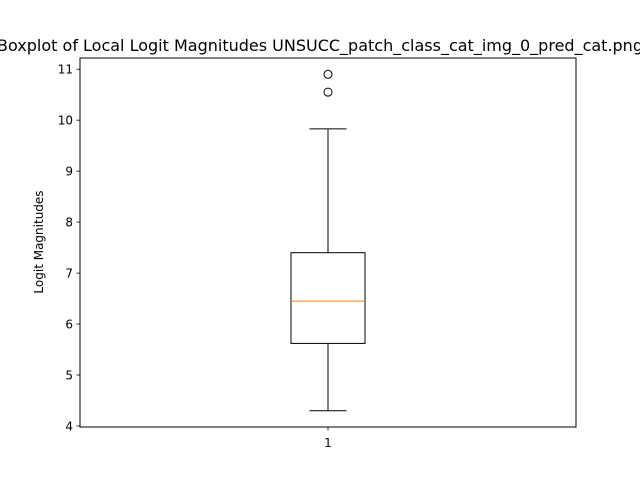  Describe the element at coordinates (69, 248) in the screenshot. I see `y-axis-ticks: 4 5 6 7 8 9 10 11` at that location.